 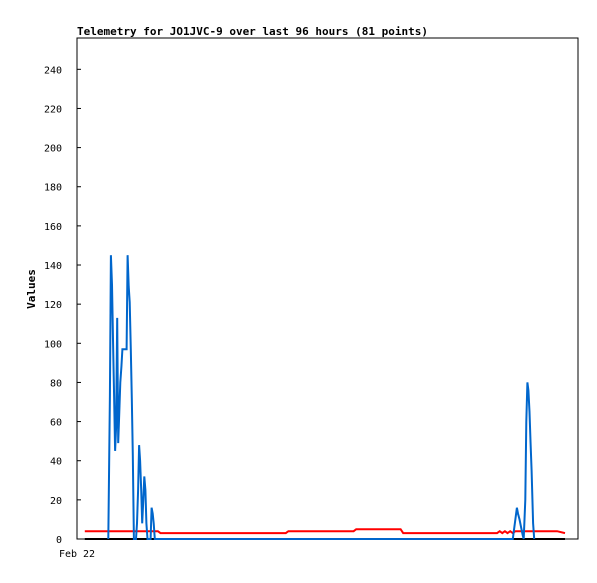 I want to click on y-axis: 0 20 40 60 80 100 120 140 160 180 200 220 240, so click(x=62, y=305).